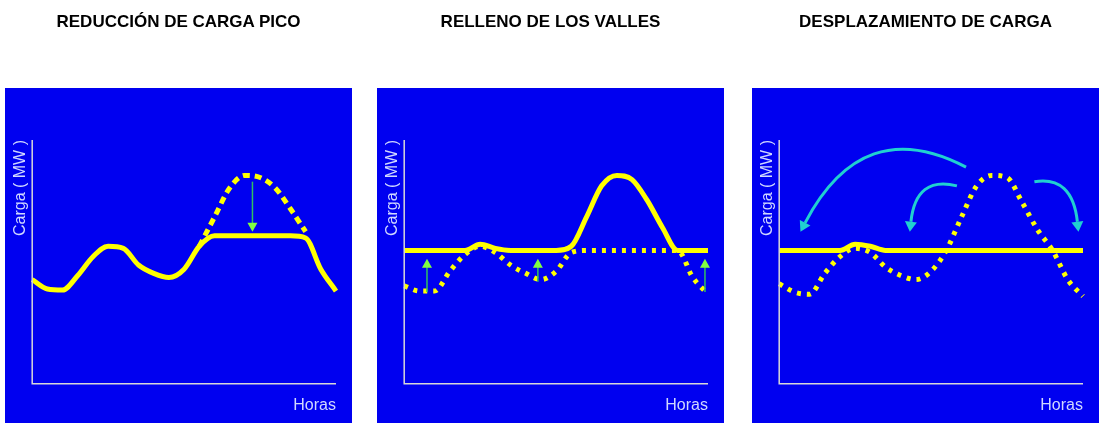 This screenshot has width=1109, height=423. What do you see at coordinates (925, 22) in the screenshot?
I see `chart-title: DESPLAZAMIENTO DE CARGA` at bounding box center [925, 22].